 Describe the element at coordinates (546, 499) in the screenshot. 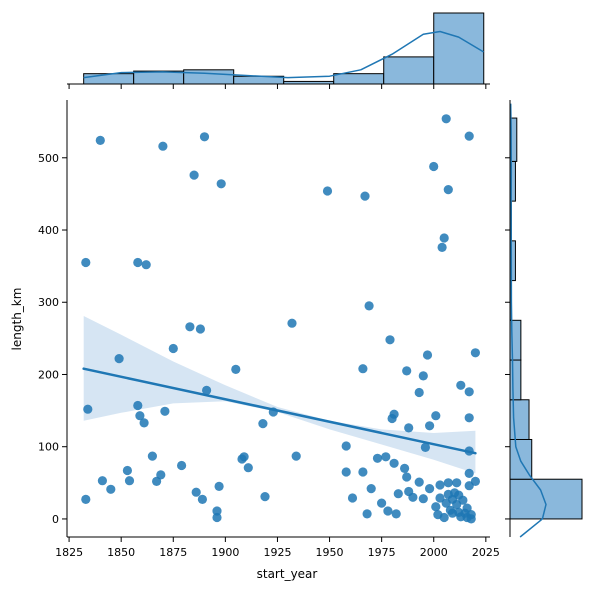

I see `y-histogram-bar` at that location.